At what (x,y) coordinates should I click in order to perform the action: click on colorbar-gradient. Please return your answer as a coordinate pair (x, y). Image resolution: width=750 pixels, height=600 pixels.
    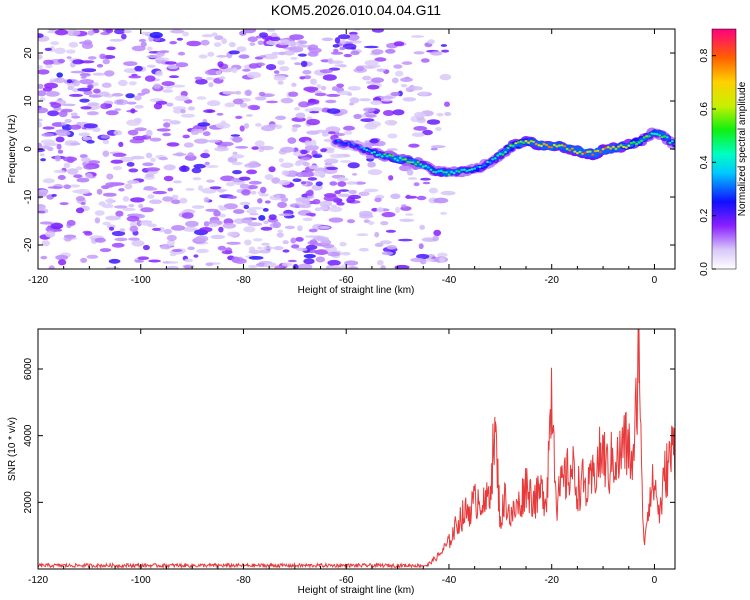
    Looking at the image, I should click on (724, 149).